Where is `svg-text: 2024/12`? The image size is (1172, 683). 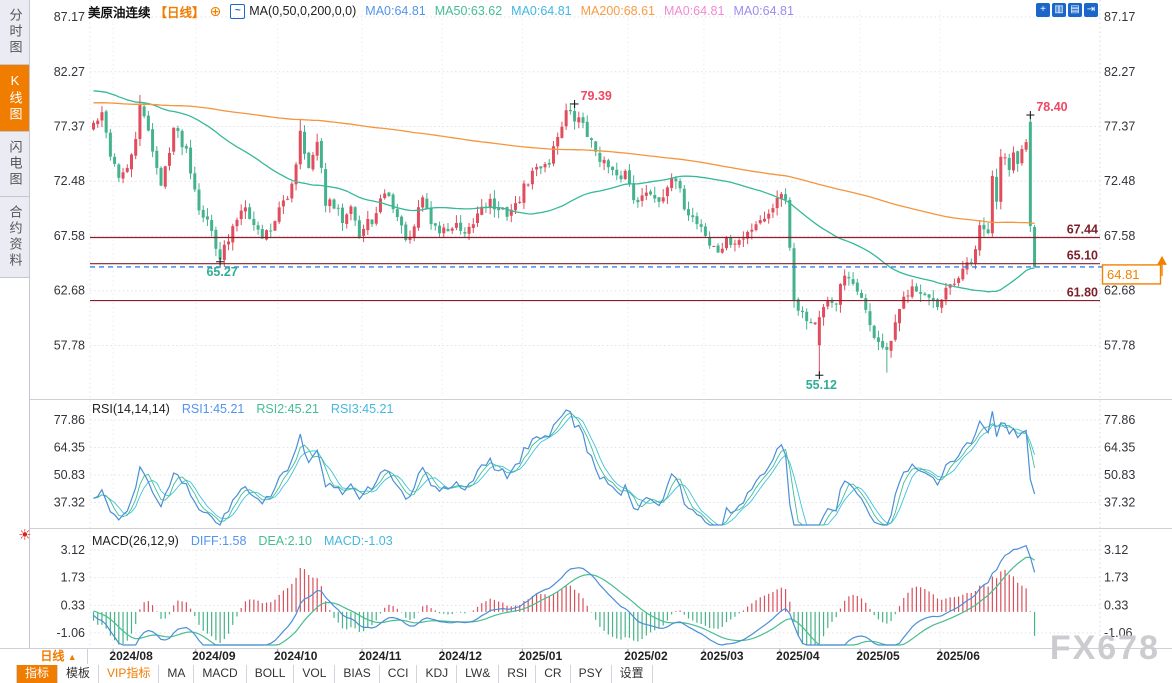 svg-text: 2024/12 is located at coordinates (461, 656).